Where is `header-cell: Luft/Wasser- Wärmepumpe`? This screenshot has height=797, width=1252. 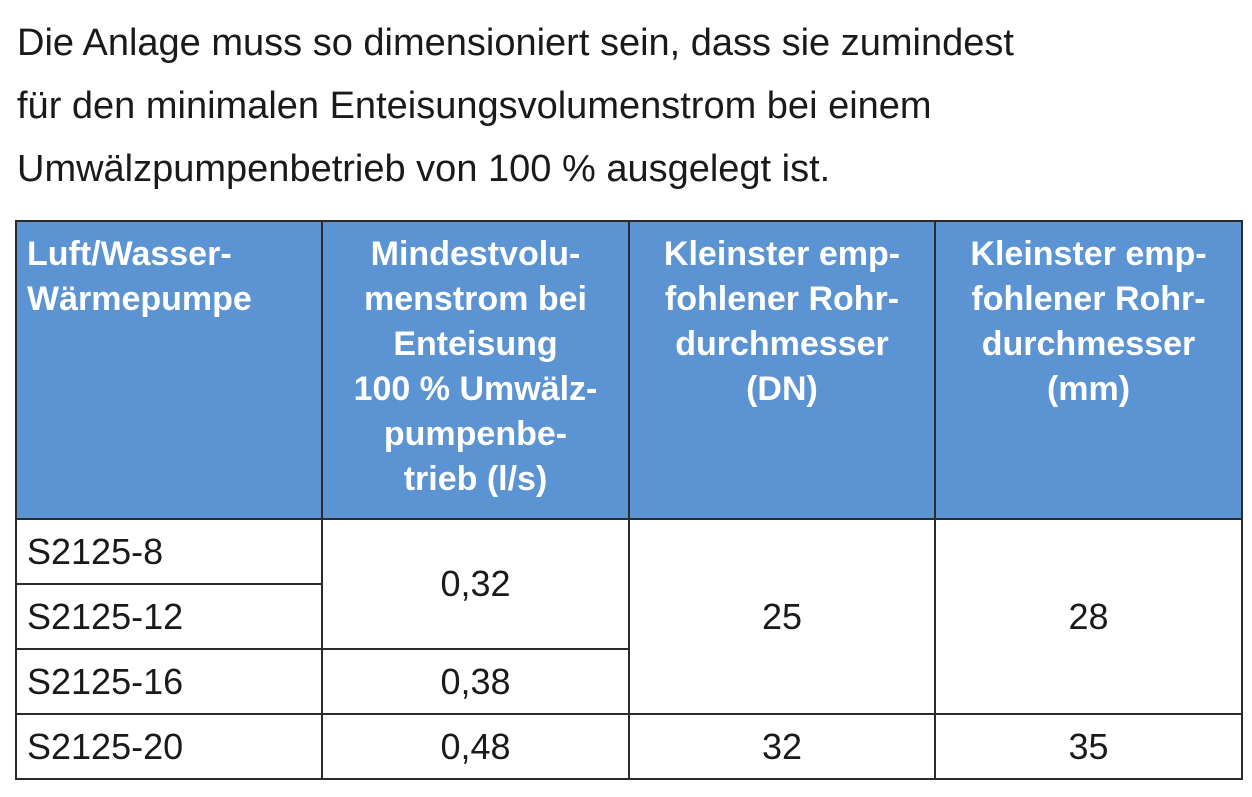
header-cell: Luft/Wasser- Wärmepumpe is located at coordinates (169, 370).